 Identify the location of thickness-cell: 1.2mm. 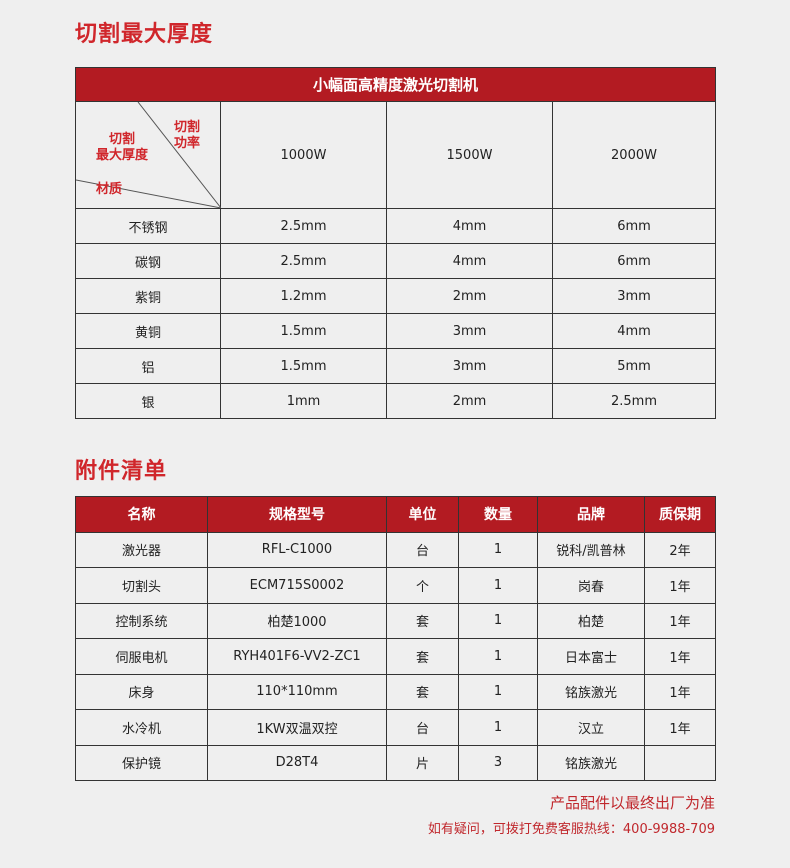
(303, 296).